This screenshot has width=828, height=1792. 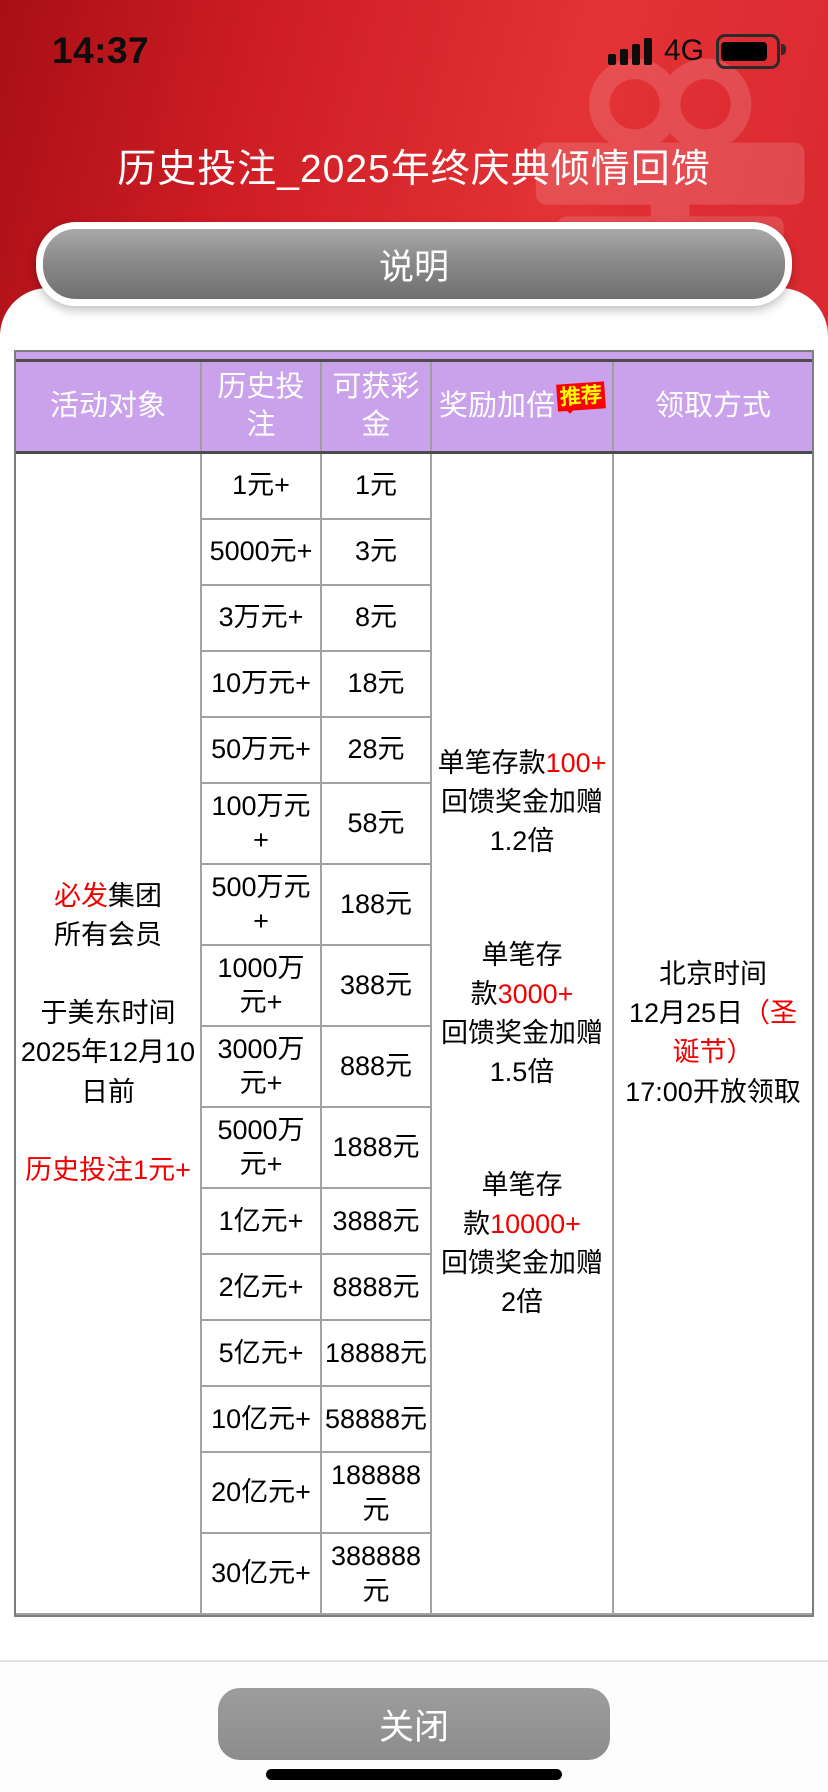 What do you see at coordinates (262, 406) in the screenshot?
I see `header-historical-bets: 历史投注` at bounding box center [262, 406].